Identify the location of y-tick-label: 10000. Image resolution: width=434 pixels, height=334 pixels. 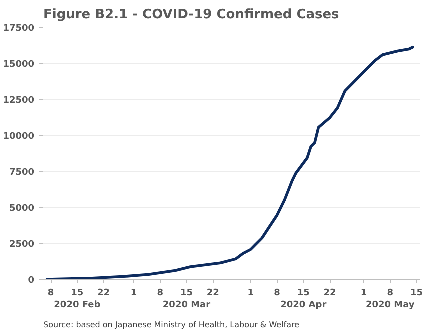
(18, 137).